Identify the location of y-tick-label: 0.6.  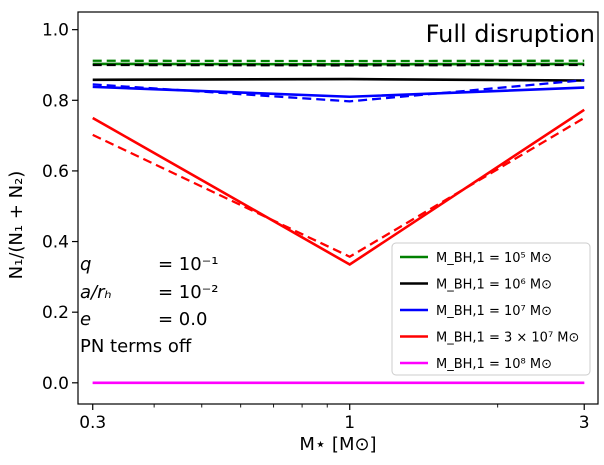
(55, 172).